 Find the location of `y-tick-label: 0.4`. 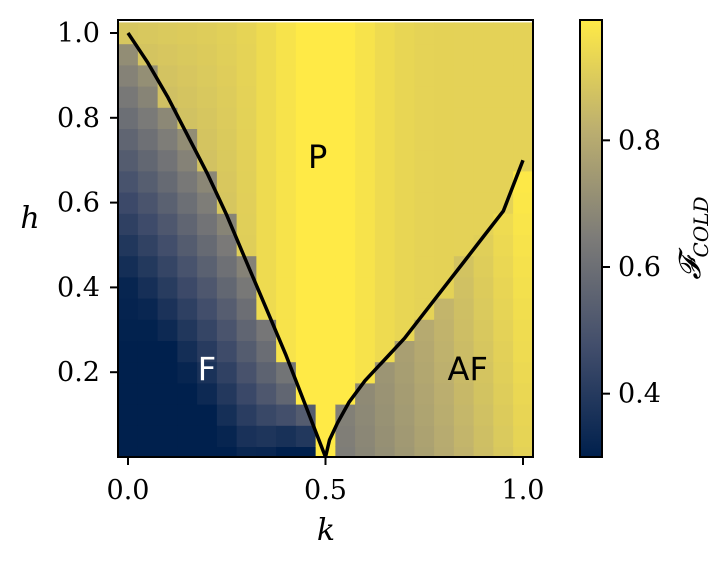

y-tick-label: 0.4 is located at coordinates (78, 287).